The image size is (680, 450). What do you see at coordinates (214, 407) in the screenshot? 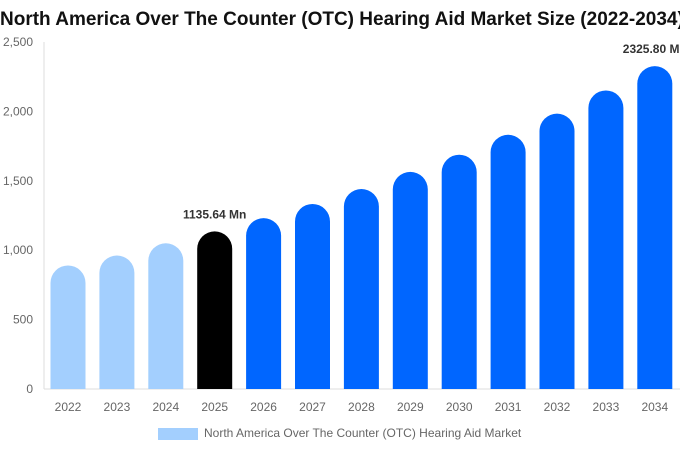
I see `x-tick-label: 2025` at bounding box center [214, 407].